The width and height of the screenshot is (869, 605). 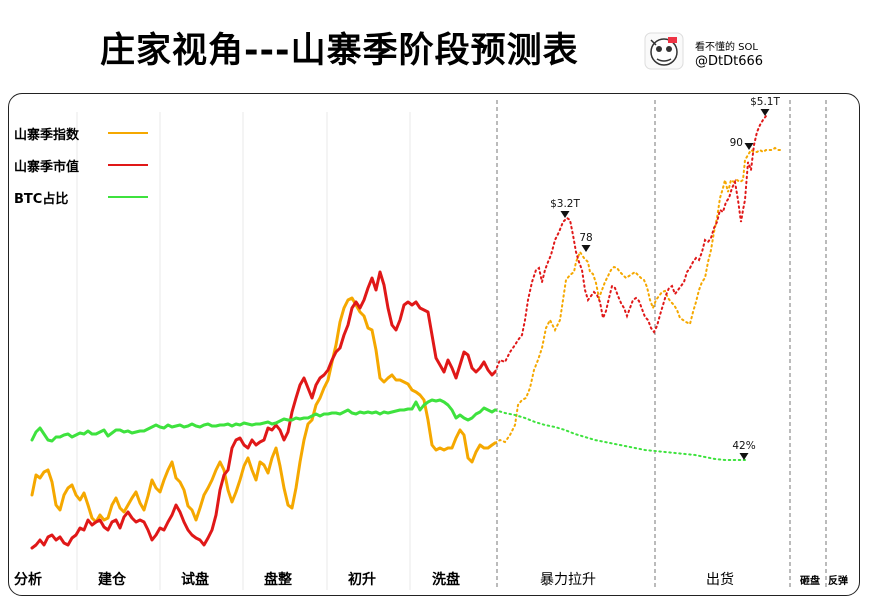 I want to click on stage-label-shakeout: 洗盘, so click(x=446, y=580).